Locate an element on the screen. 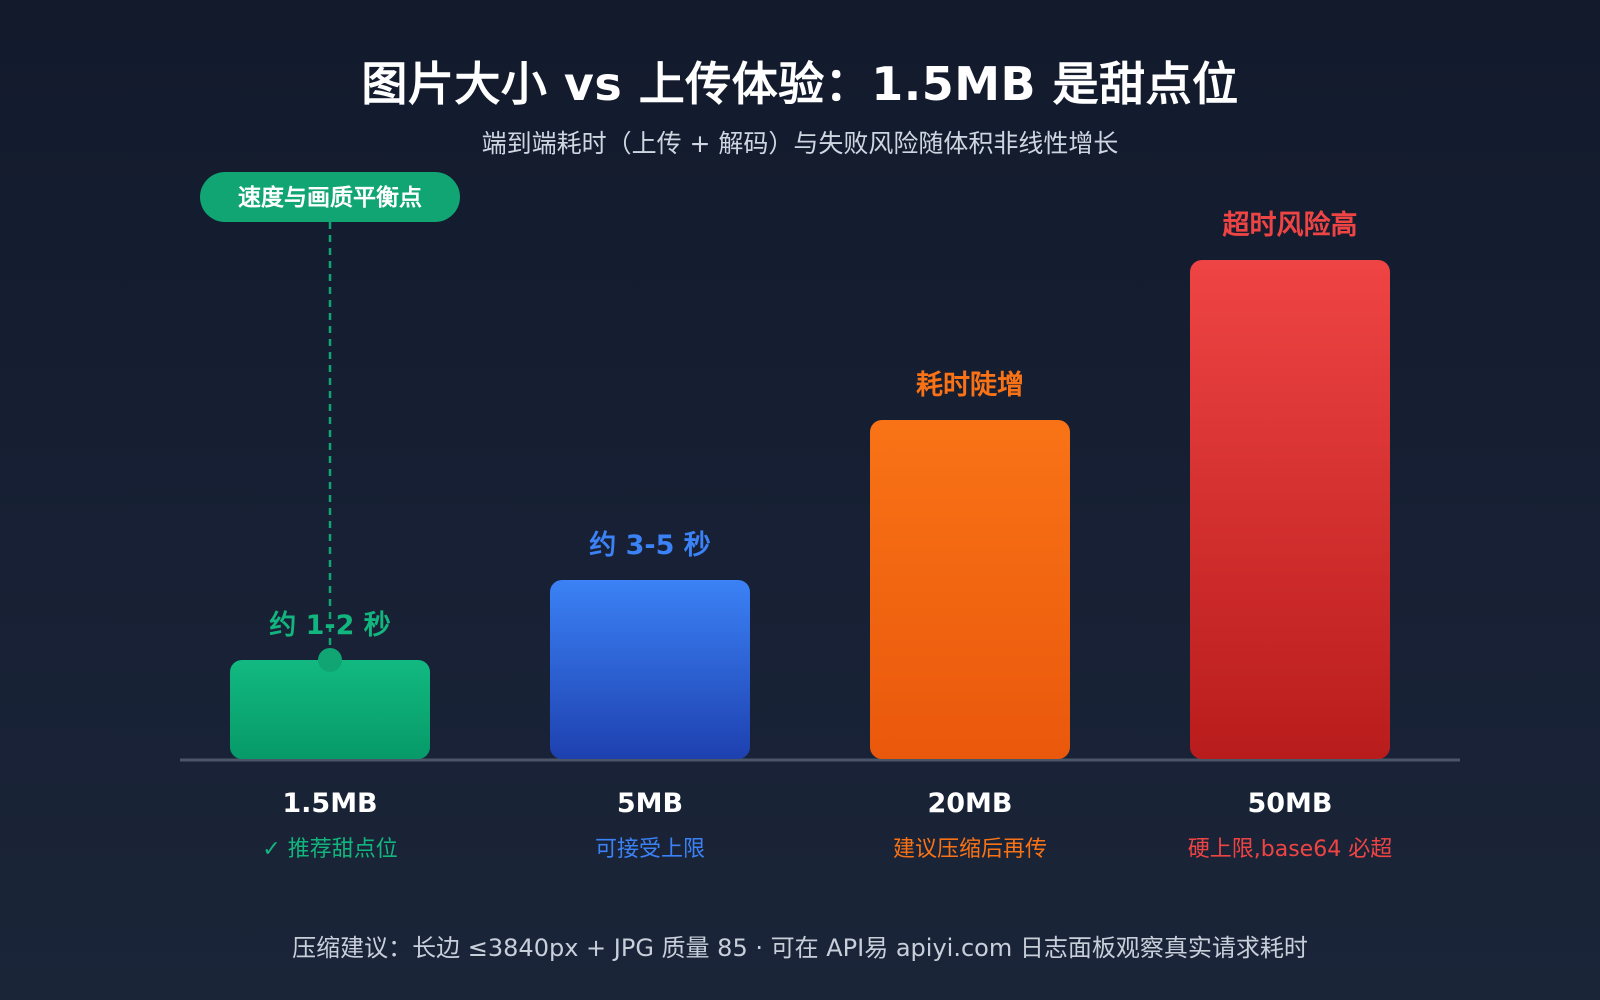 The height and width of the screenshot is (1000, 1600). category-label-1: 5MB is located at coordinates (650, 803).